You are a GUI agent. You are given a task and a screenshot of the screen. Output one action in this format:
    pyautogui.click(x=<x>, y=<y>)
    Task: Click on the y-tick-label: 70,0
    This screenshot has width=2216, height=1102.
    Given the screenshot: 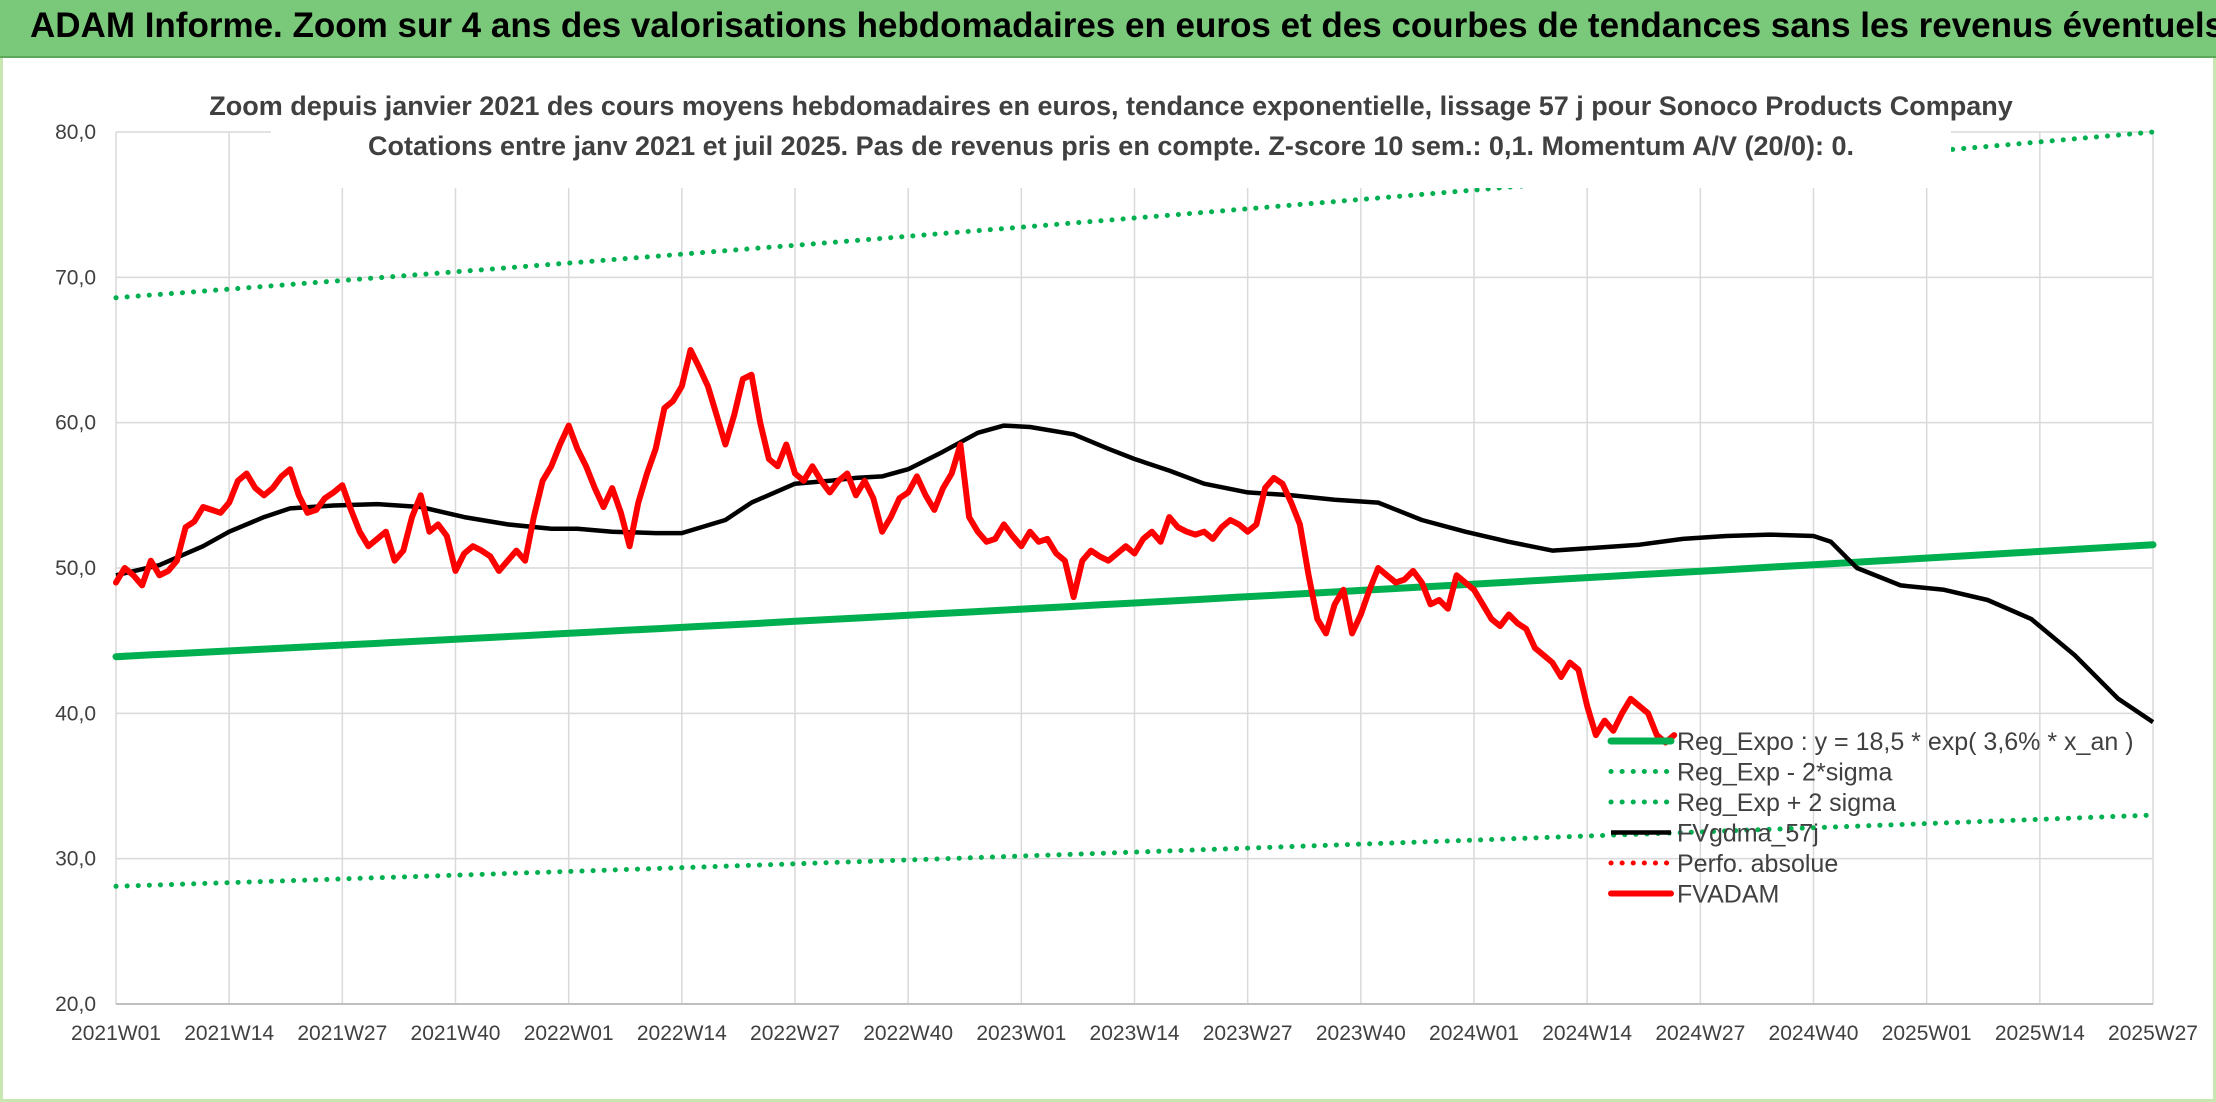 What is the action you would take?
    pyautogui.click(x=75, y=277)
    